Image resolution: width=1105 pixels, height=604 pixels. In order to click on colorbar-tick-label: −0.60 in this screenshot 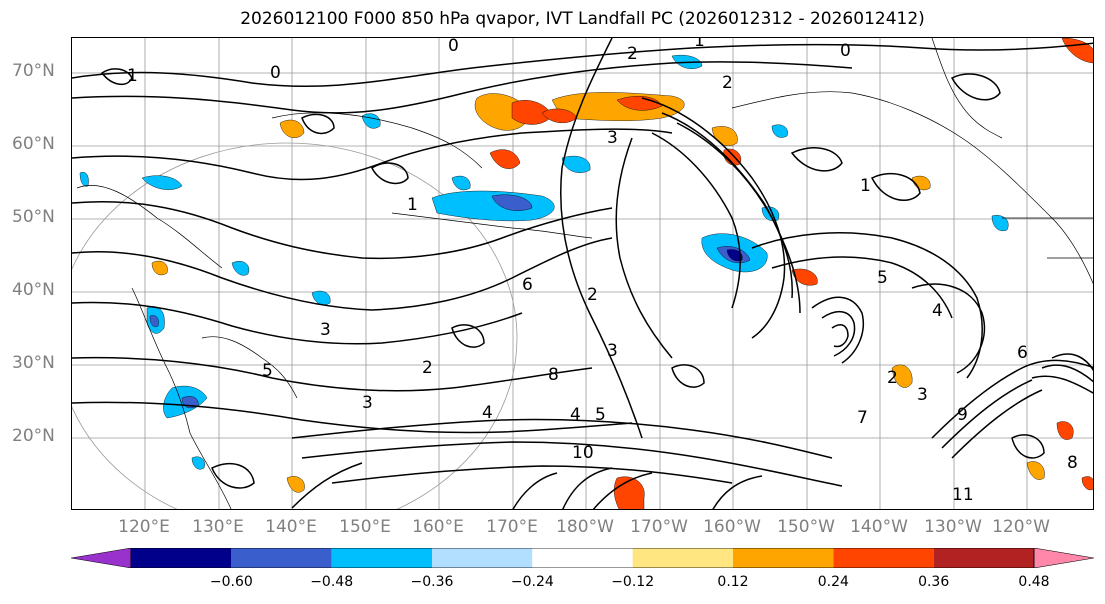, I will do `click(231, 582)`.